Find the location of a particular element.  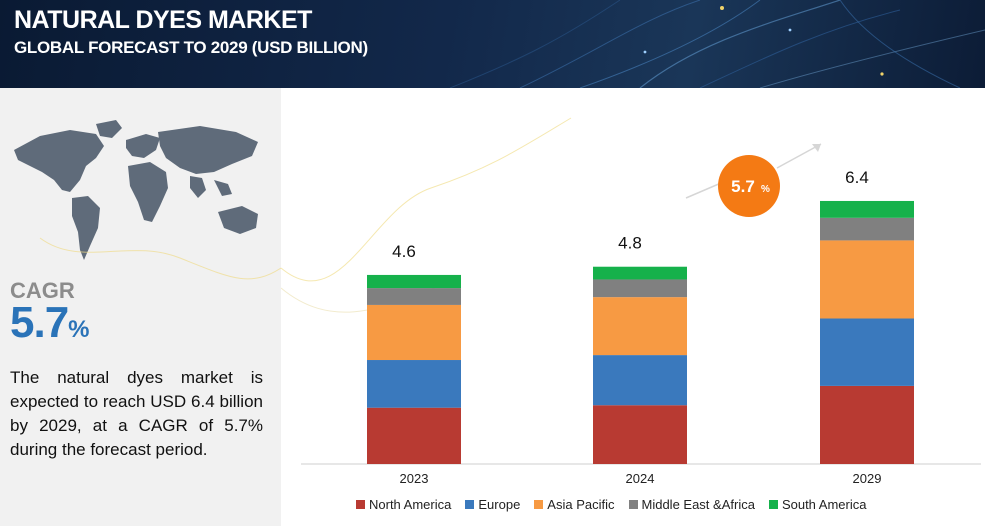

decorative-curve is located at coordinates (426, 199).